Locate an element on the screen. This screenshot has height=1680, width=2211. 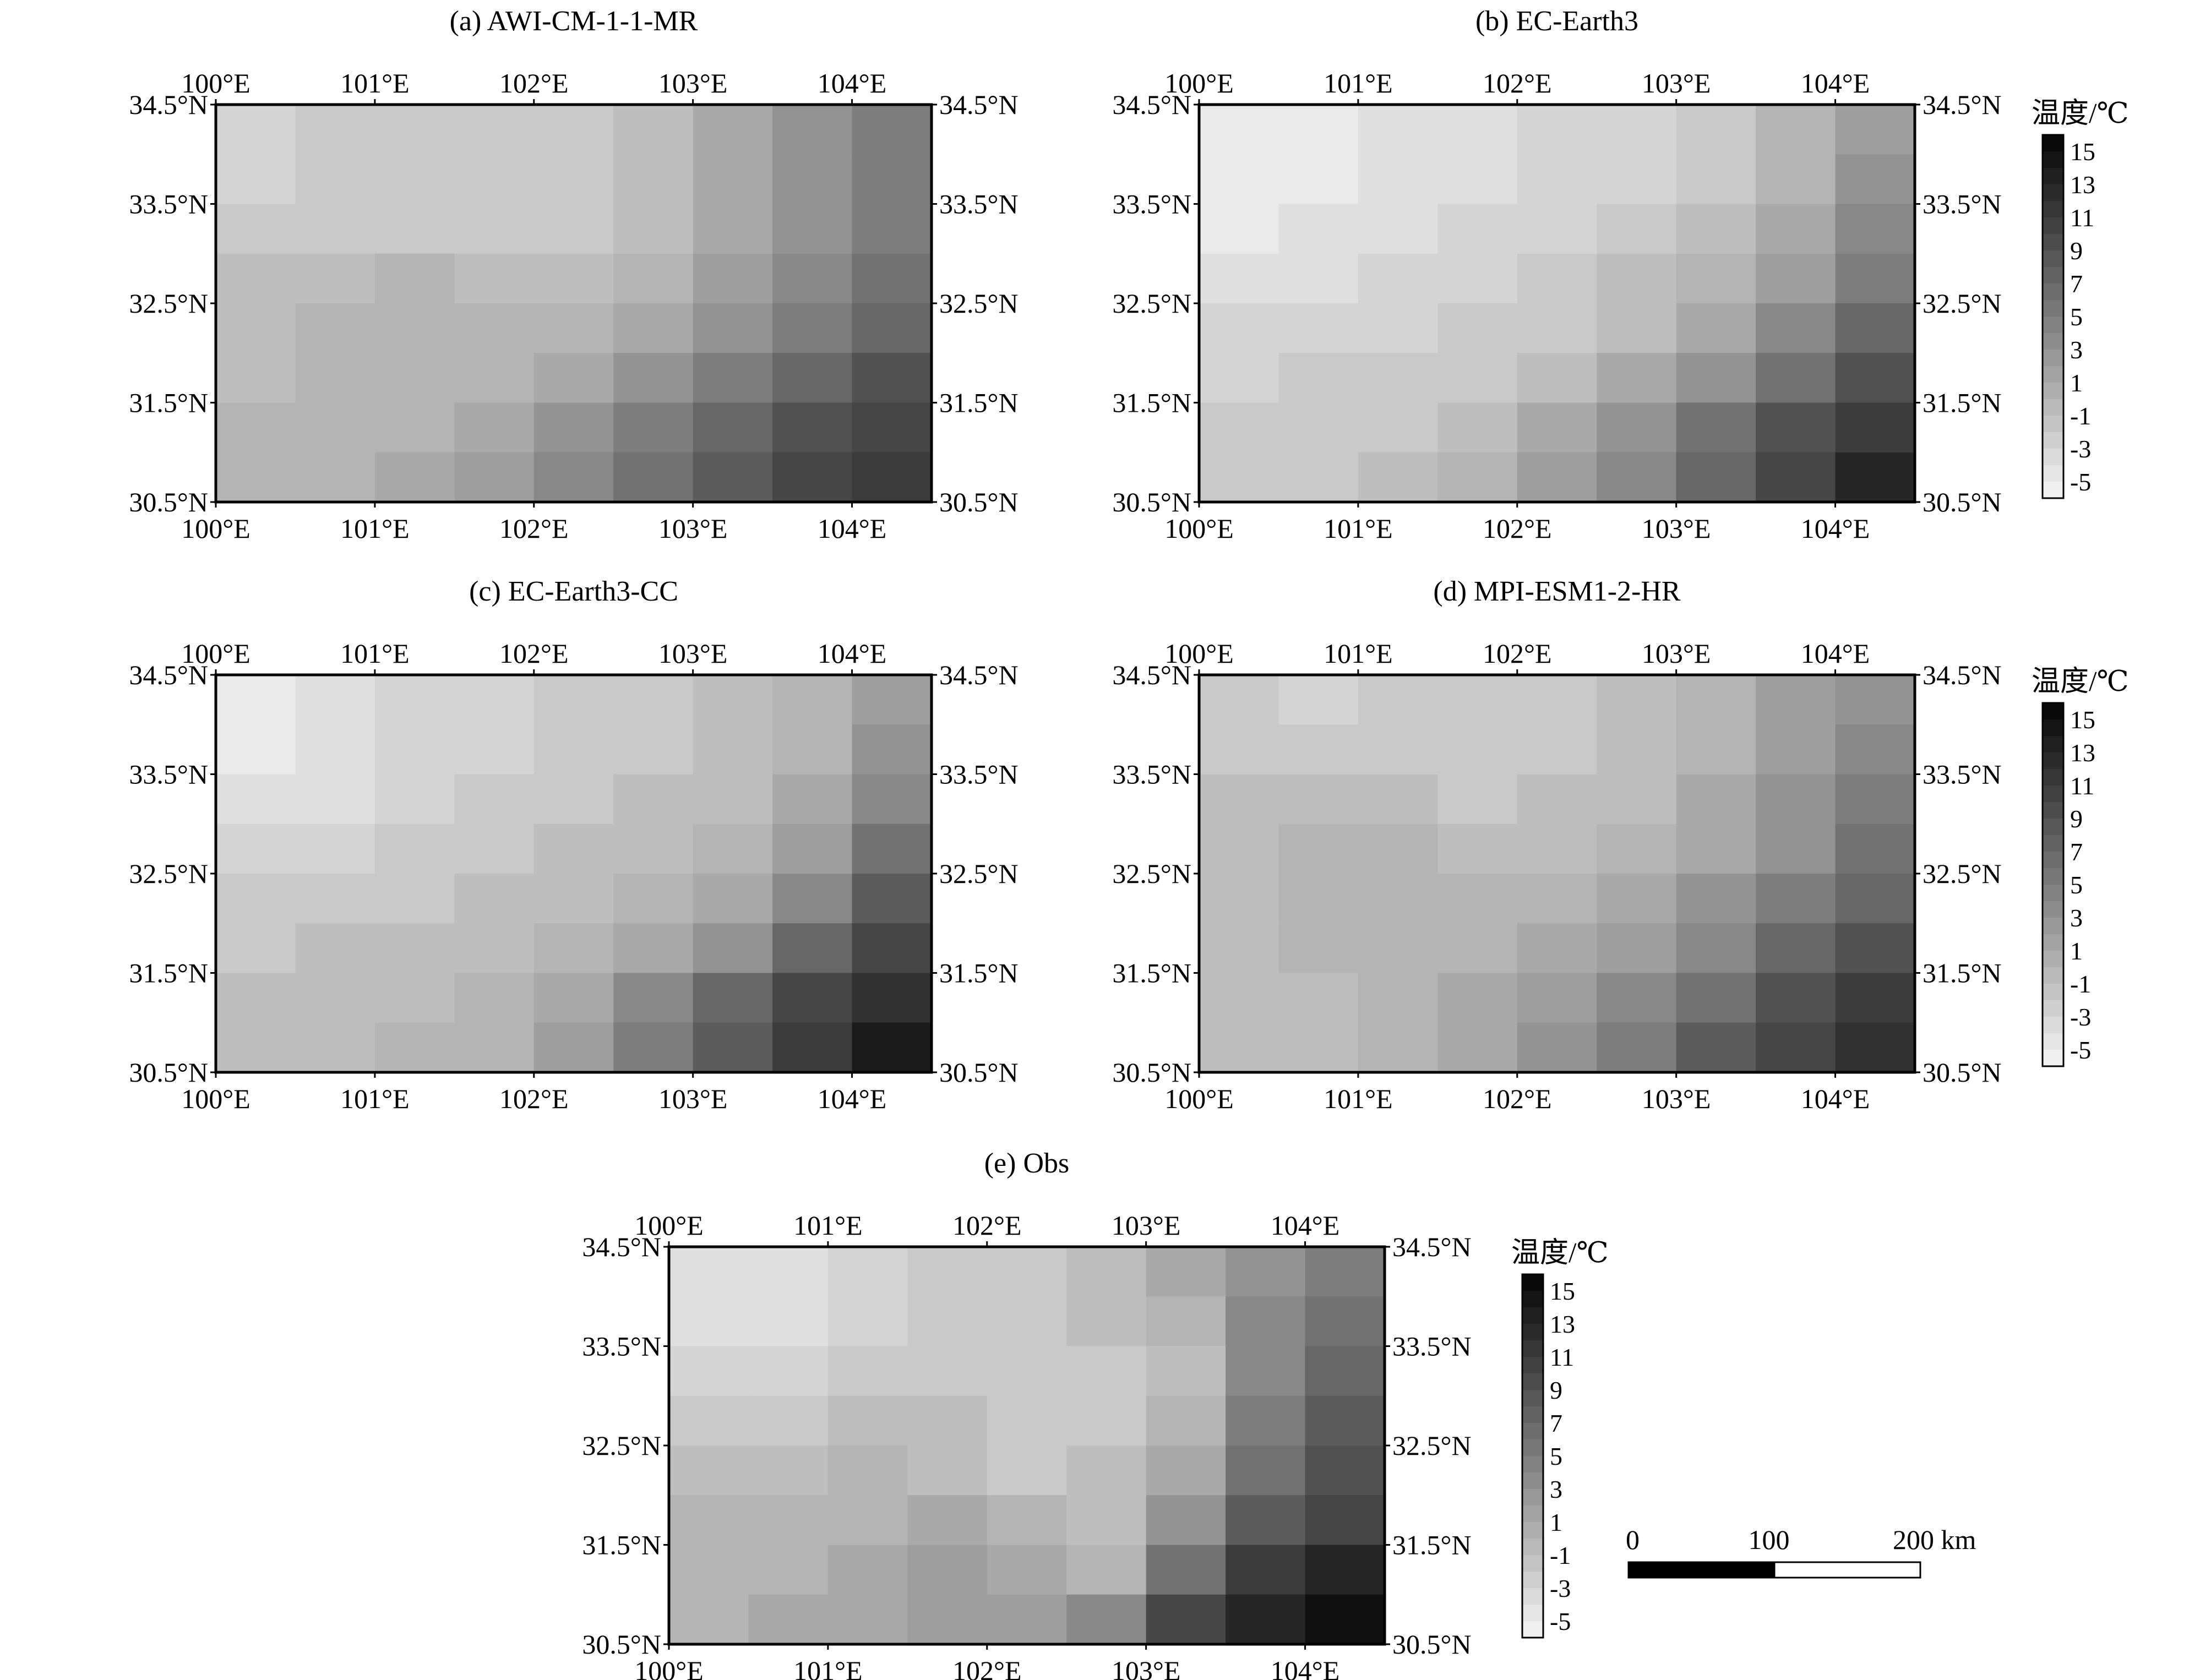
colorbar-label: -1 is located at coordinates (2080, 416).